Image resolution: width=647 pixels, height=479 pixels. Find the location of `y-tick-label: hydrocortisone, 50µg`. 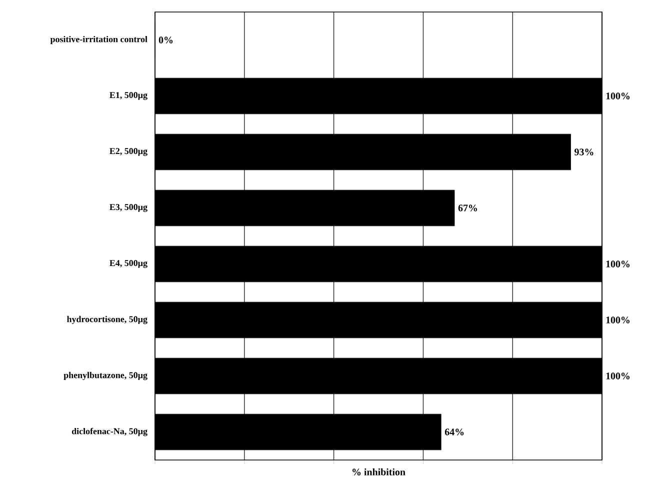

y-tick-label: hydrocortisone, 50µg is located at coordinates (107, 320).